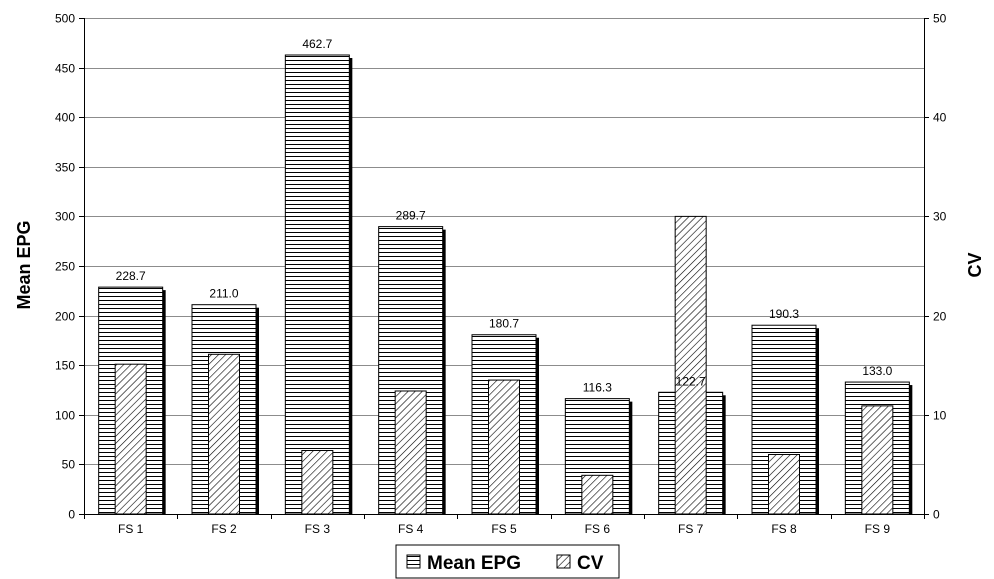  I want to click on left-tick-label: 150, so click(65, 366).